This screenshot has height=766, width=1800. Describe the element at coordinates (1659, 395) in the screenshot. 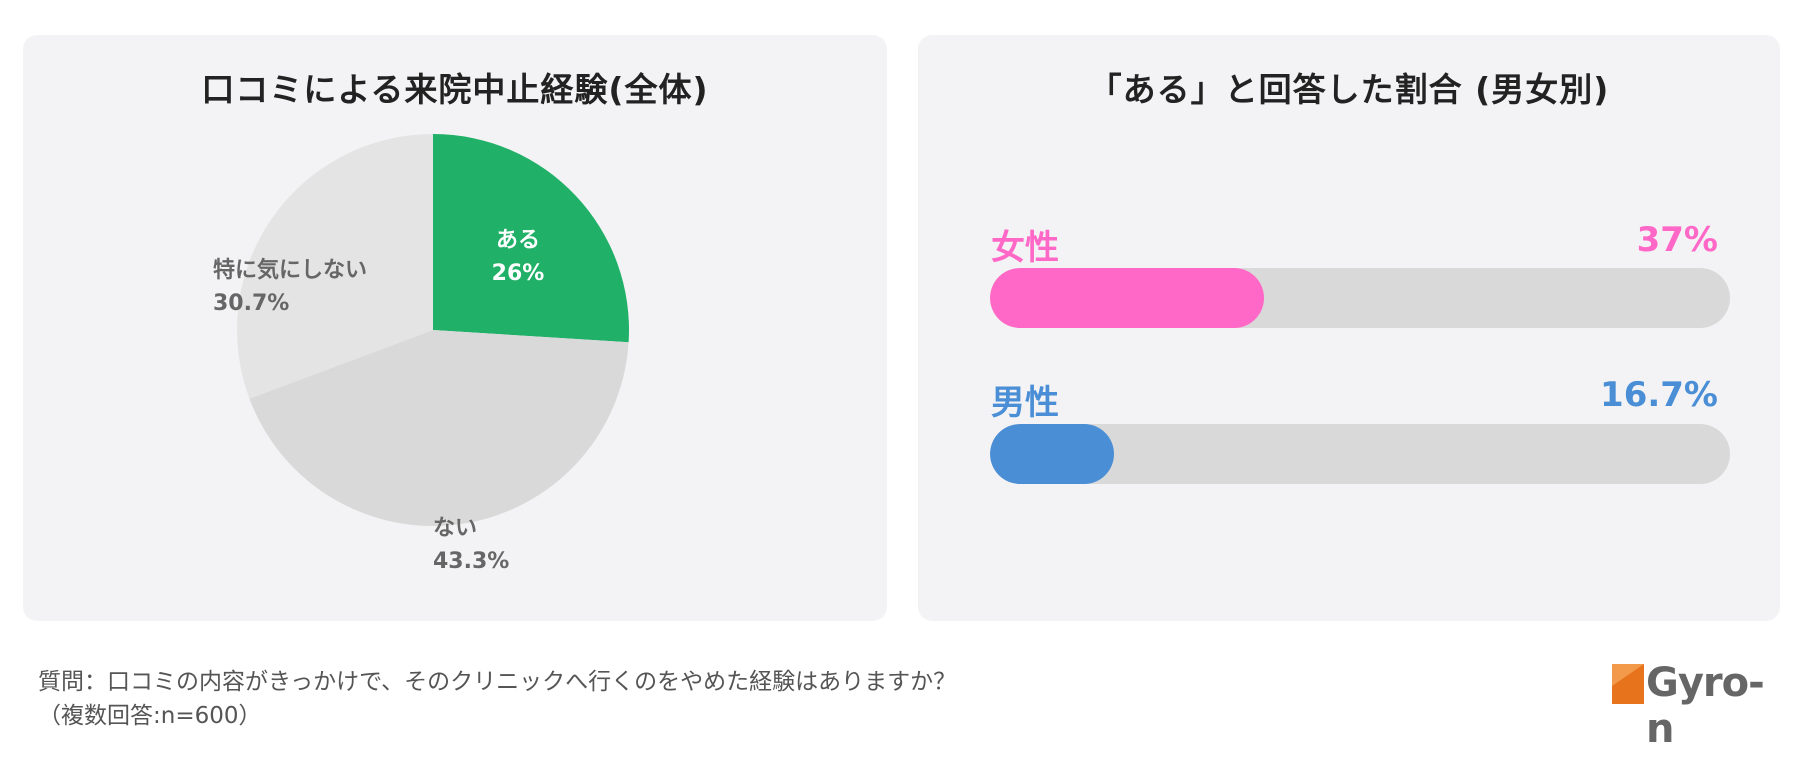

I see `bar-value-male: 16.7%` at that location.